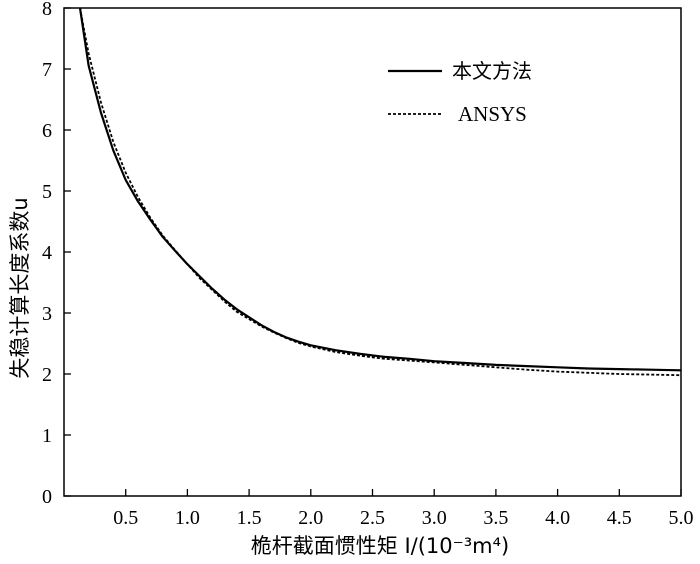 The width and height of the screenshot is (700, 564). I want to click on x-tick-label: 2.5, so click(372, 518).